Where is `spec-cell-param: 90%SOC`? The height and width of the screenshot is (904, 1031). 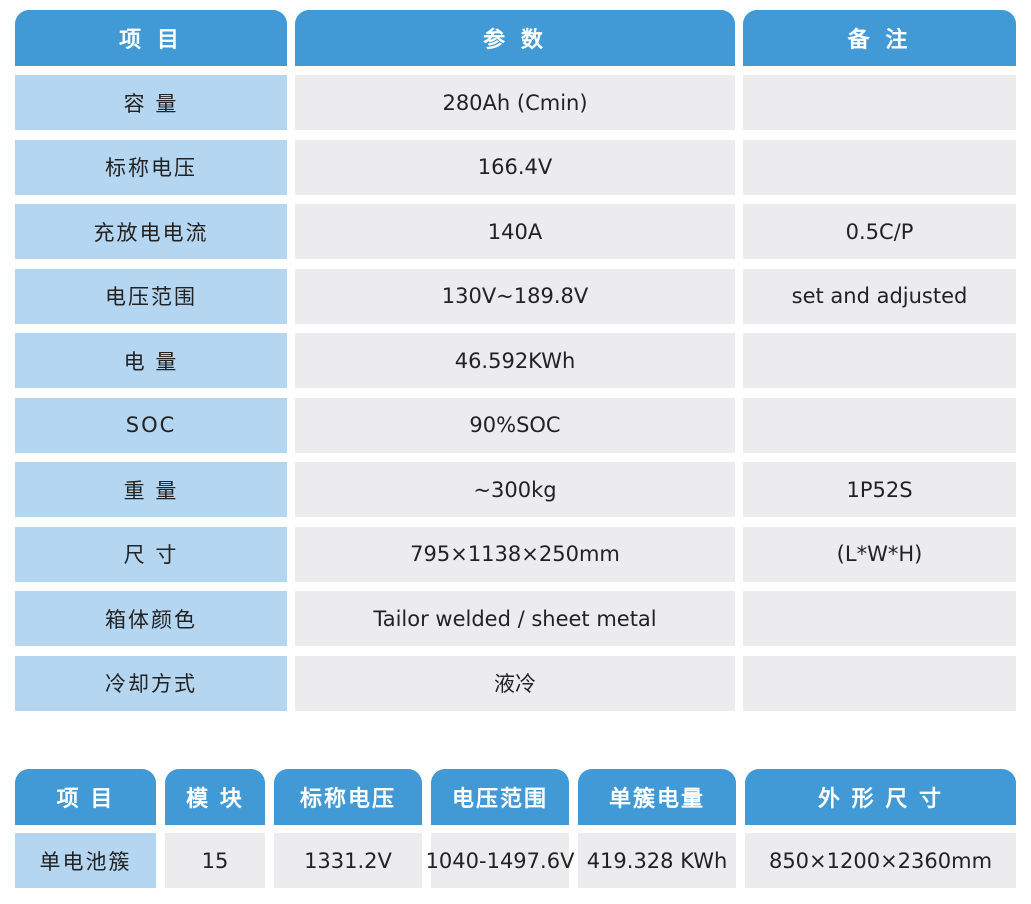 spec-cell-param: 90%SOC is located at coordinates (515, 425).